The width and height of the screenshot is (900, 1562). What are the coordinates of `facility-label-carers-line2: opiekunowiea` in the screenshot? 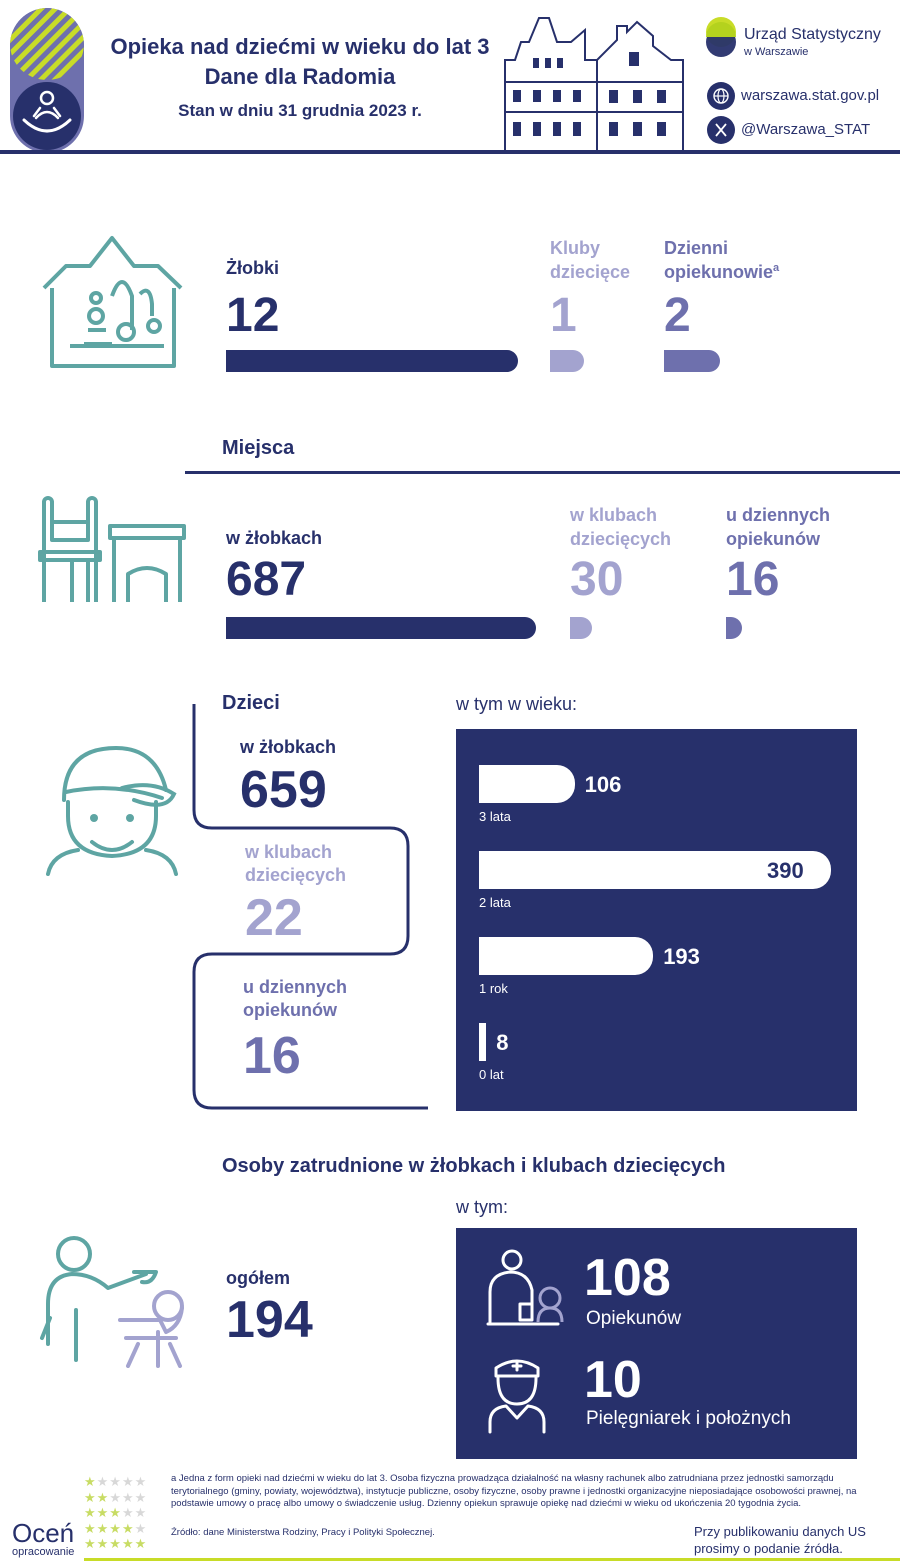 It's located at (721, 272).